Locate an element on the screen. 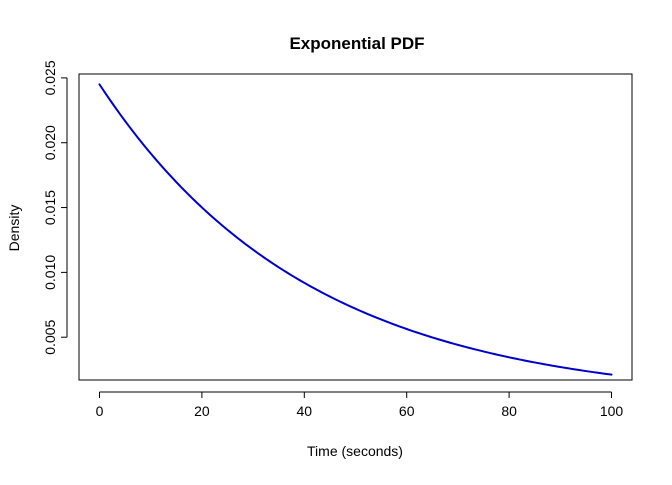 The height and width of the screenshot is (485, 672). x-tick-label: 100 is located at coordinates (612, 411).